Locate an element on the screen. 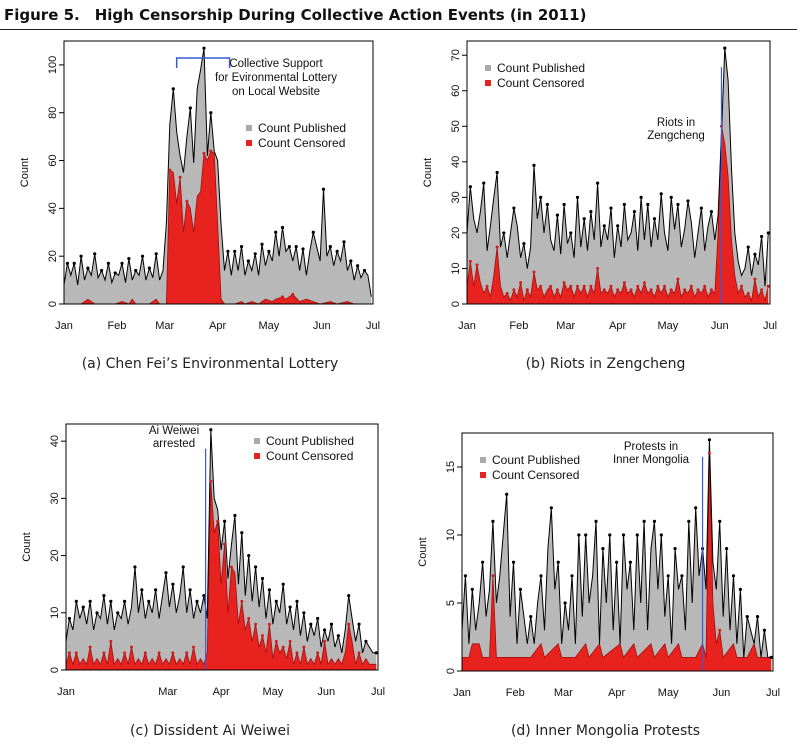 The width and height of the screenshot is (797, 745). x-tick-label: May is located at coordinates (268, 326).